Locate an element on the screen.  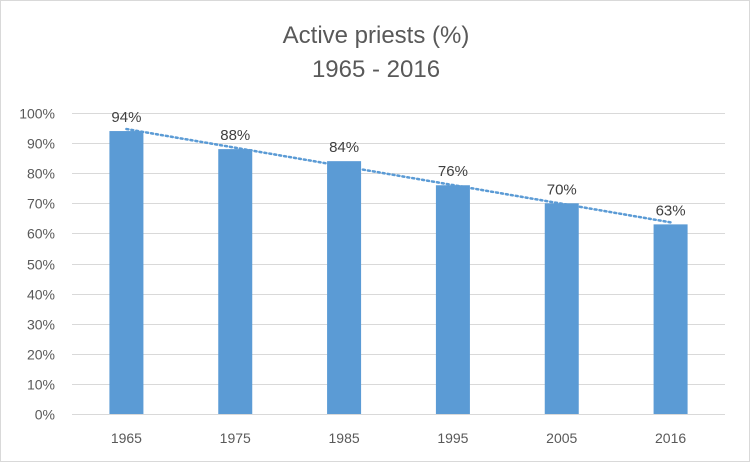
y-tick-label: 90% is located at coordinates (41, 144).